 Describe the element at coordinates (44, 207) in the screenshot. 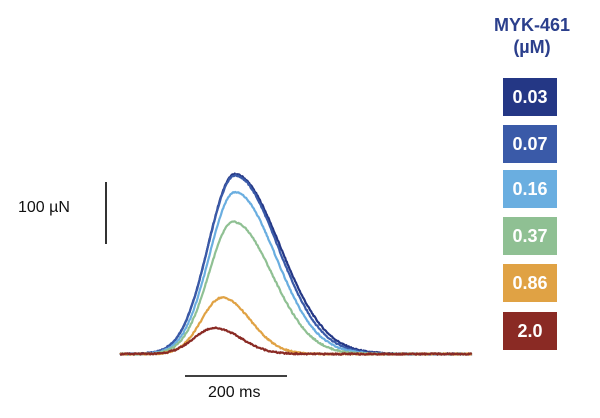

I see `y-scale-label: 100 µN` at that location.